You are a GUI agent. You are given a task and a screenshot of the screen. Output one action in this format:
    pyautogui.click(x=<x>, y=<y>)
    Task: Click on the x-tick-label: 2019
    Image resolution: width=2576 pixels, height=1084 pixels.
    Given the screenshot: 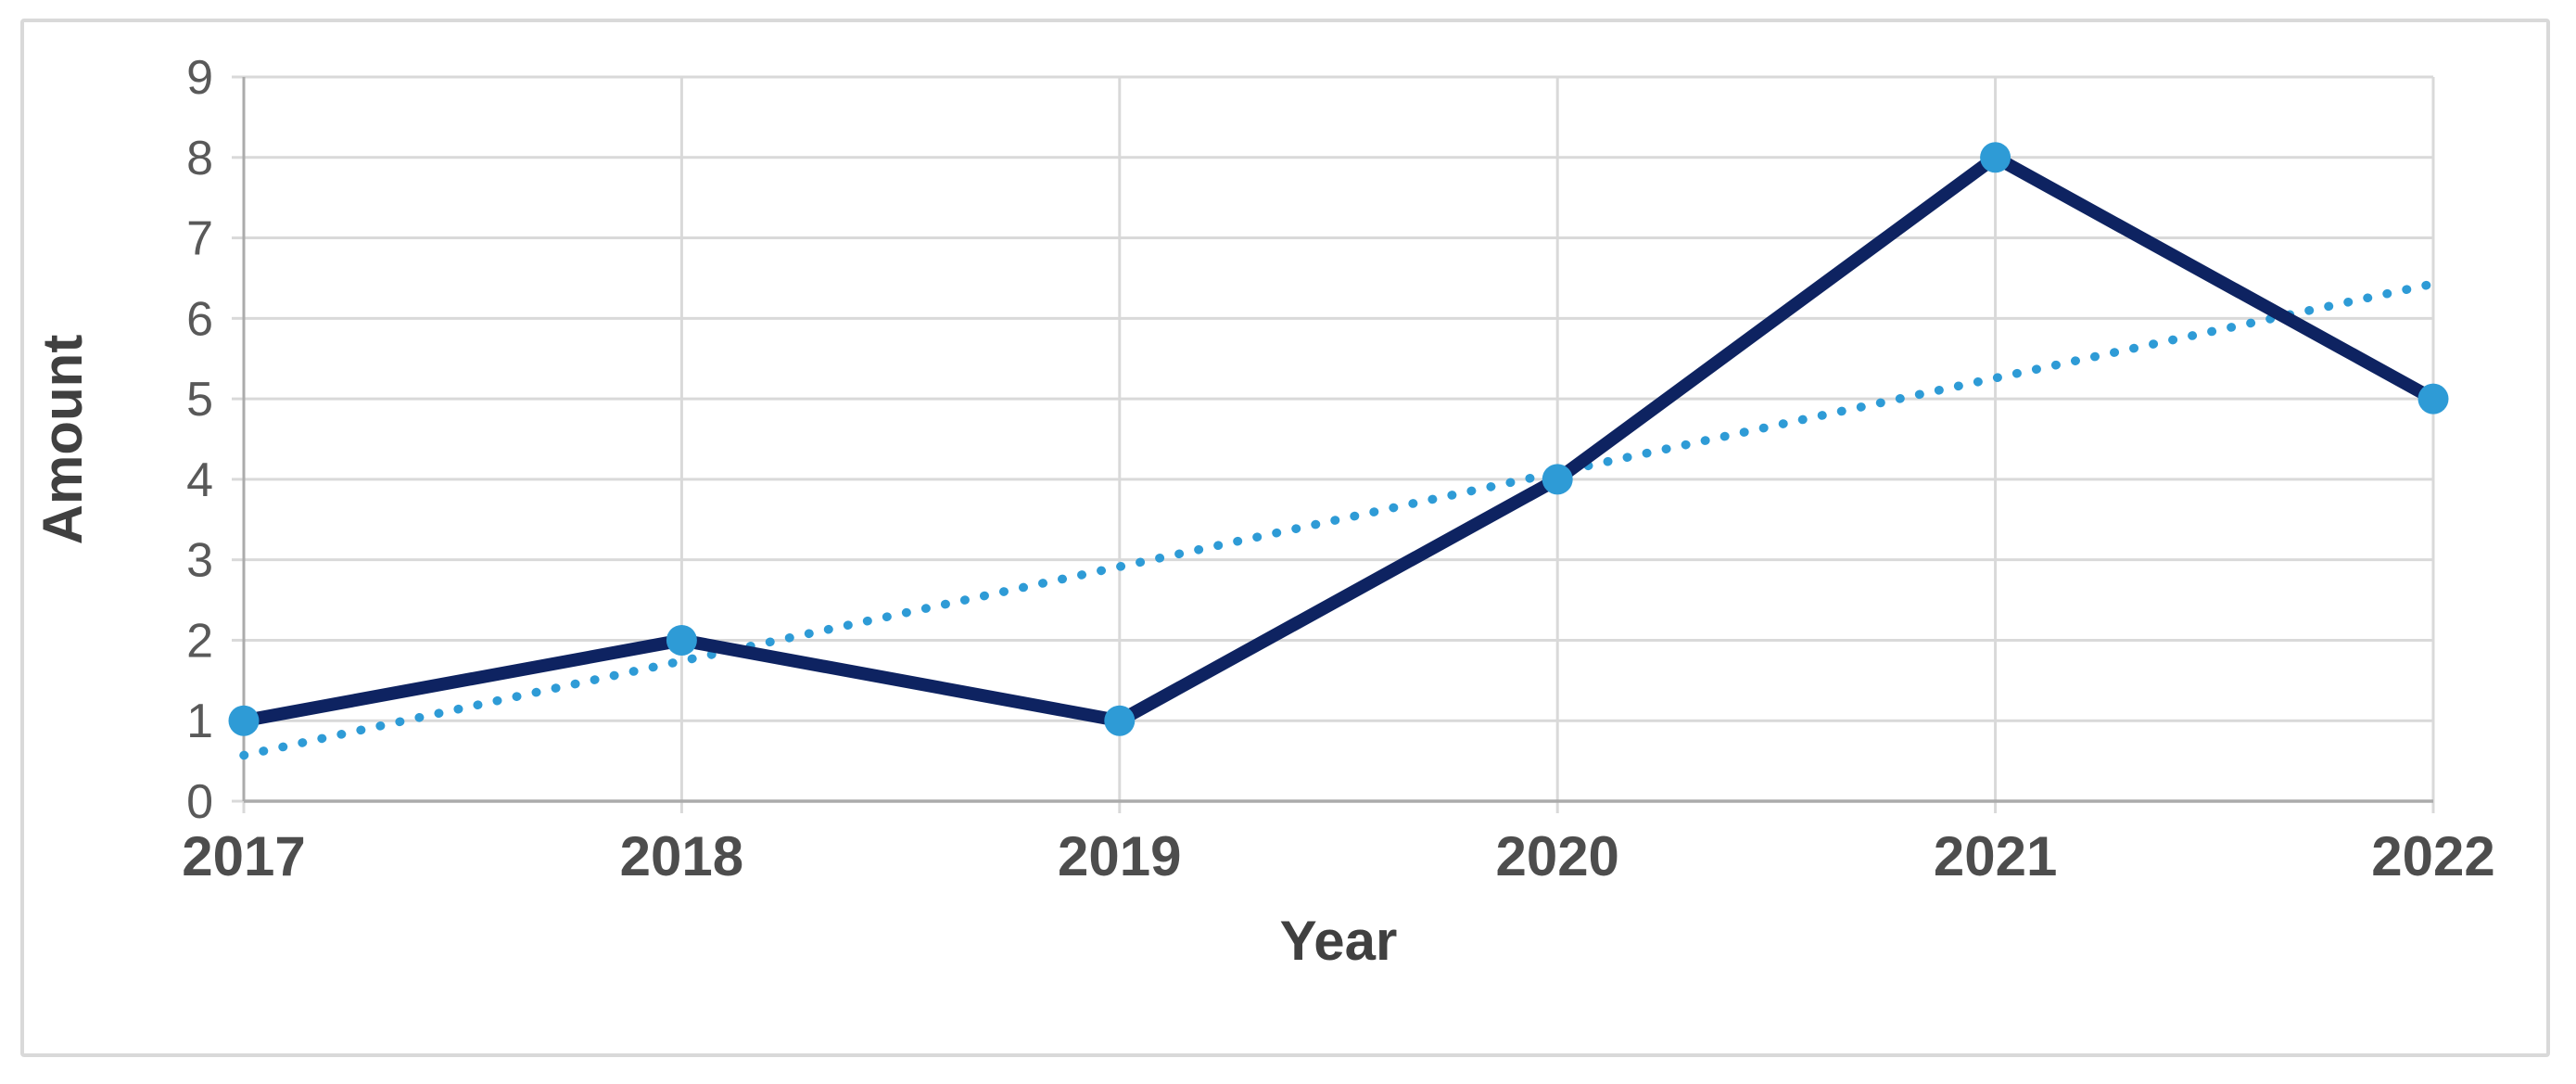 What is the action you would take?
    pyautogui.click(x=1119, y=856)
    